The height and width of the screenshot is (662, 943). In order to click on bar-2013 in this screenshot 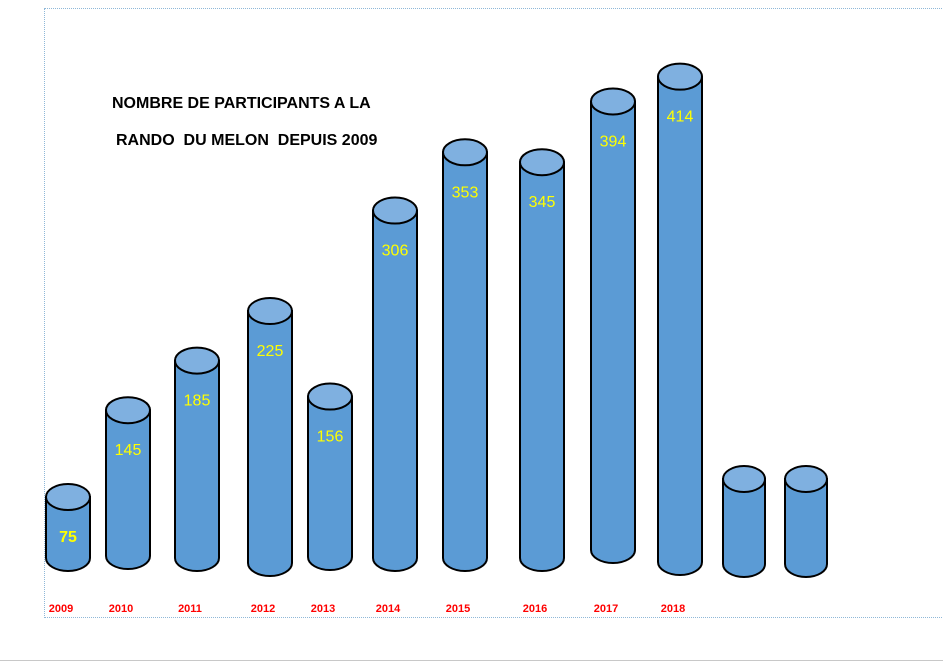, I will do `click(330, 476)`.